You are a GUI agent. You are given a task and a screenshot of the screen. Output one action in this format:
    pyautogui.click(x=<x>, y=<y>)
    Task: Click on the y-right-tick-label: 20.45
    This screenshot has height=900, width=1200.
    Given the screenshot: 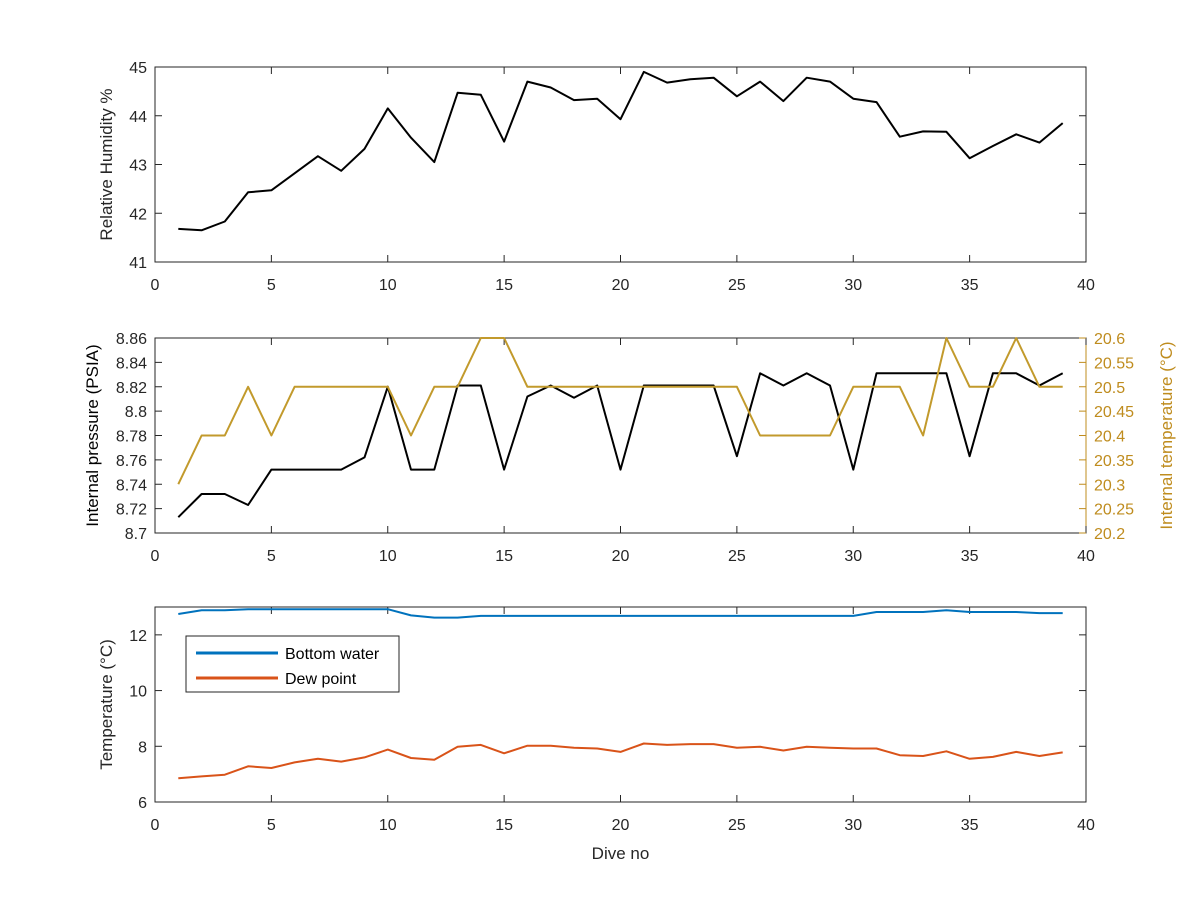 What is the action you would take?
    pyautogui.click(x=1114, y=412)
    